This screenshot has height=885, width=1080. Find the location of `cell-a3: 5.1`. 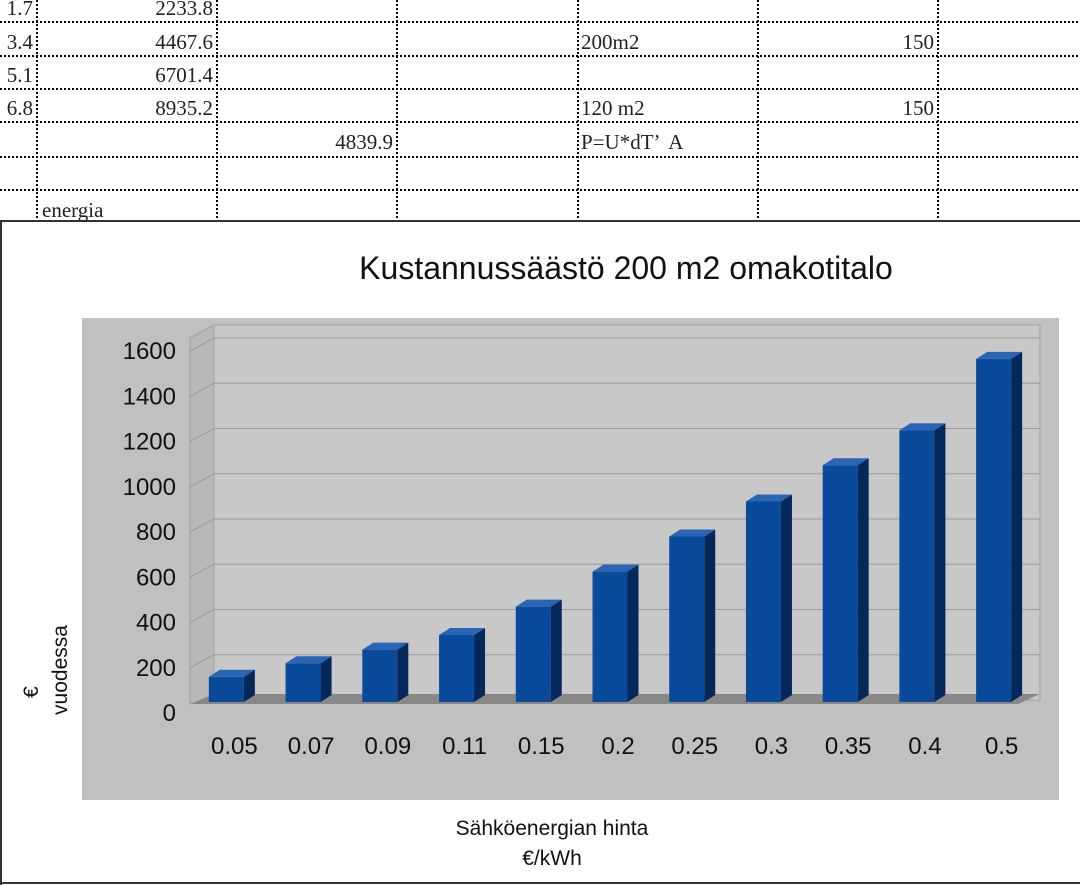

cell-a3: 5.1 is located at coordinates (19, 75).